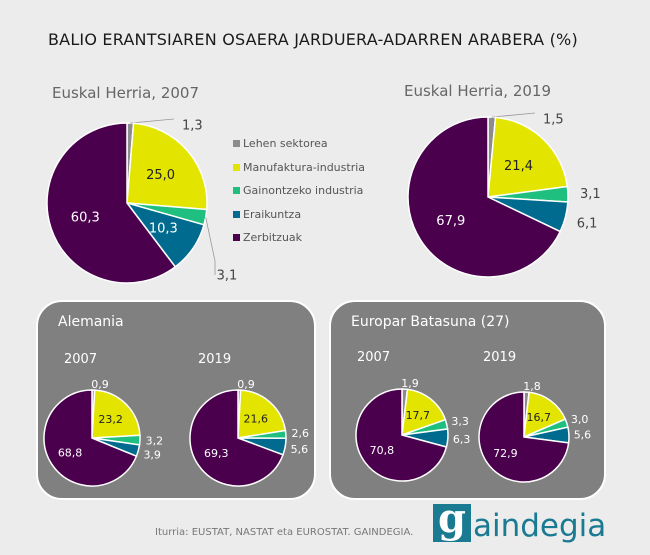 The height and width of the screenshot is (555, 650). What do you see at coordinates (110, 419) in the screenshot?
I see `data-label: 23,2` at bounding box center [110, 419].